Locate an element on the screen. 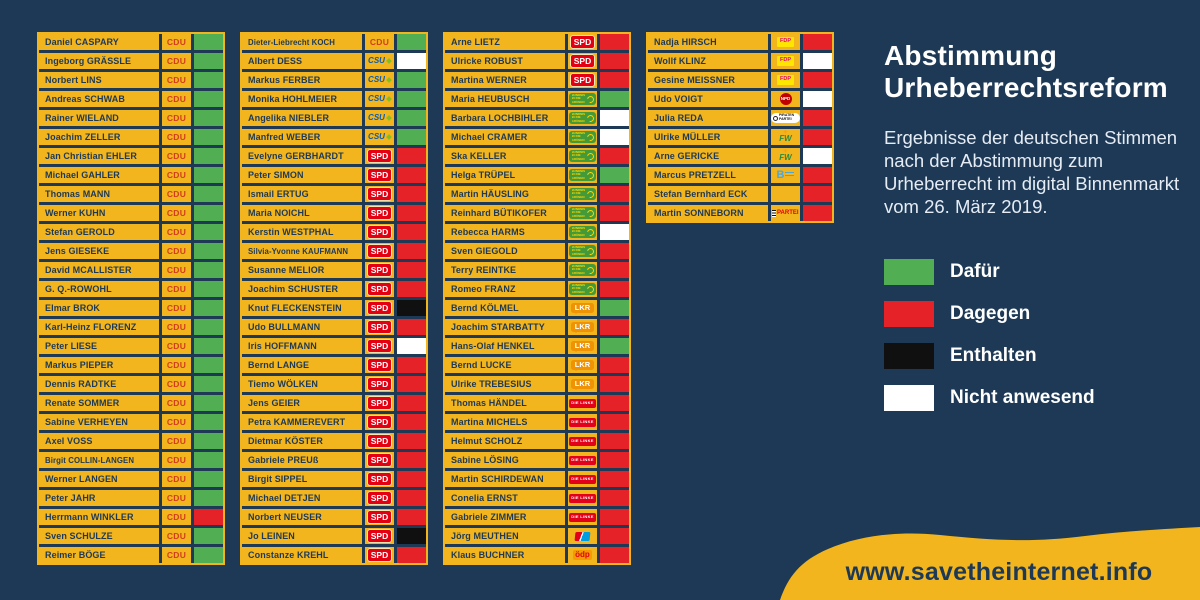 The width and height of the screenshot is (1200, 600). member-row: Sven GIEGOLD BÜNDNIS 90 DIE GRÜNEN is located at coordinates (537, 251).